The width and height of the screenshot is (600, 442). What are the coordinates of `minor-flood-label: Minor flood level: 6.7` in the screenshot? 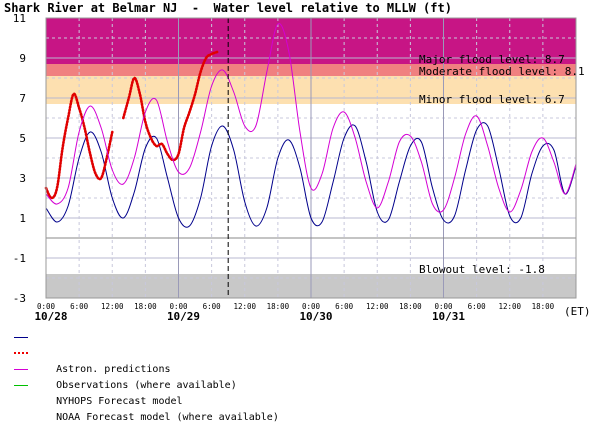 It's located at (492, 99).